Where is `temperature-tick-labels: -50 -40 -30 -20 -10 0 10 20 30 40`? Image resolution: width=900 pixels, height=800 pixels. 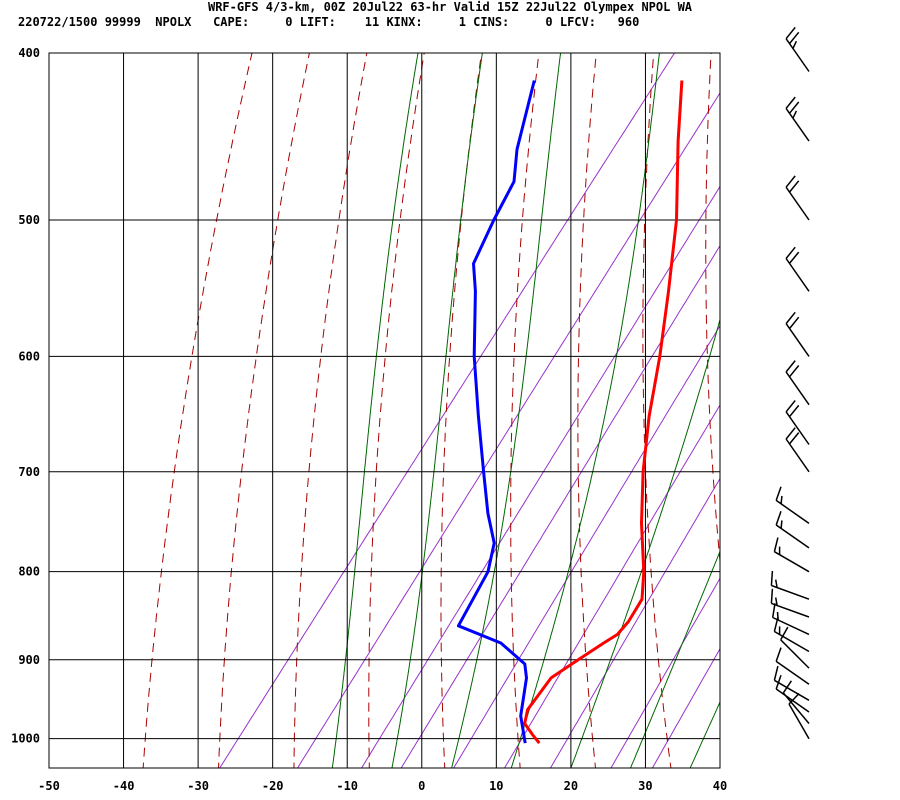 temperature-tick-labels: -50 -40 -30 -20 -10 0 10 20 30 40 is located at coordinates (382, 786).